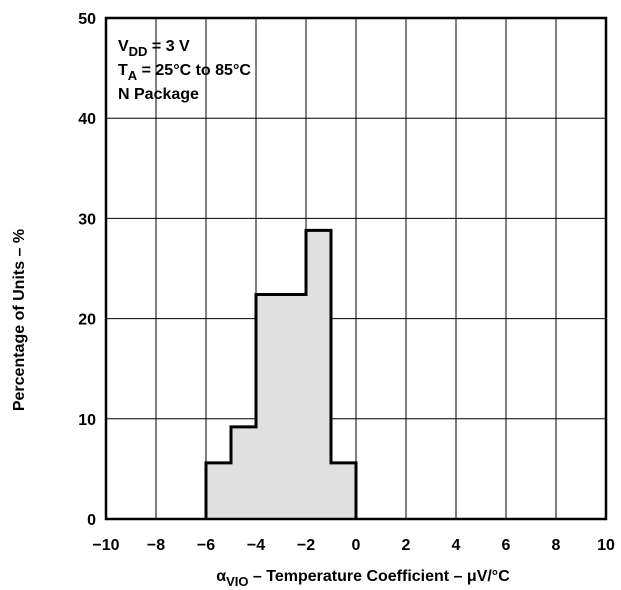 The image size is (621, 590). Describe the element at coordinates (158, 94) in the screenshot. I see `legend-line-package: N Package` at that location.